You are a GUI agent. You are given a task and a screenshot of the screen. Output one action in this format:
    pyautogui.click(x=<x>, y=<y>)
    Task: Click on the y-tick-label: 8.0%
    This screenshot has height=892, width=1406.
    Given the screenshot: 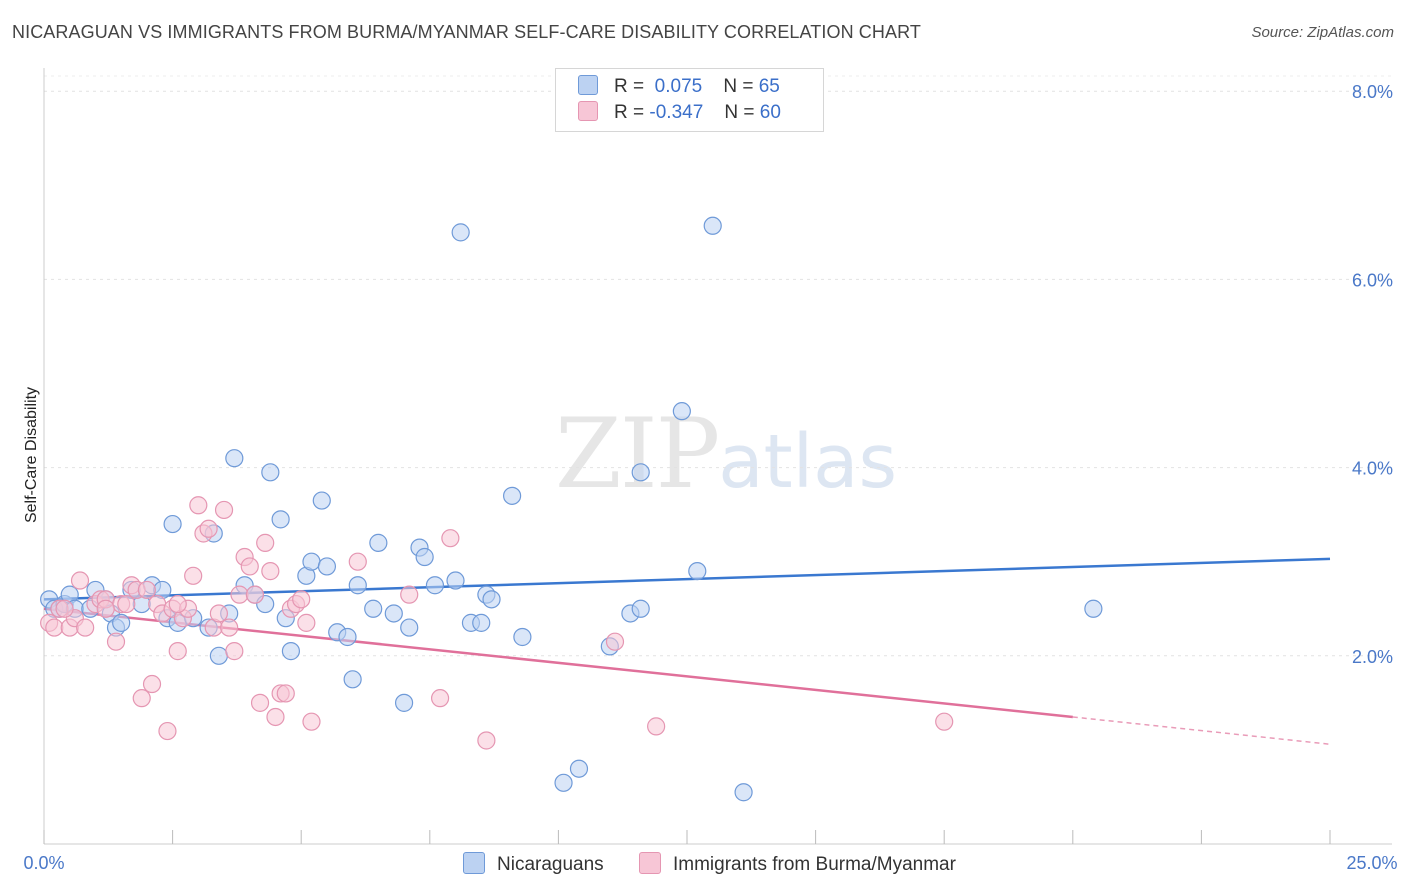 What is the action you would take?
    pyautogui.click(x=1372, y=92)
    